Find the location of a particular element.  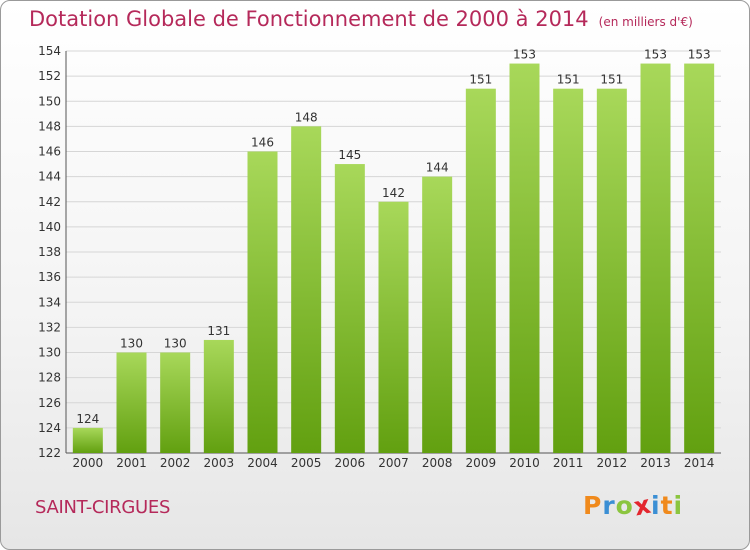

value-label: 142 is located at coordinates (393, 193).